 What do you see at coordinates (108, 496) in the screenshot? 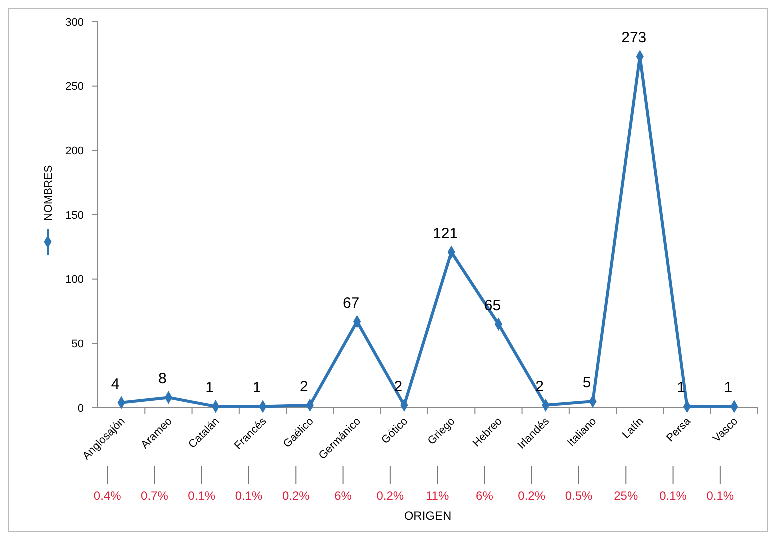
I see `text: 0.4%` at bounding box center [108, 496].